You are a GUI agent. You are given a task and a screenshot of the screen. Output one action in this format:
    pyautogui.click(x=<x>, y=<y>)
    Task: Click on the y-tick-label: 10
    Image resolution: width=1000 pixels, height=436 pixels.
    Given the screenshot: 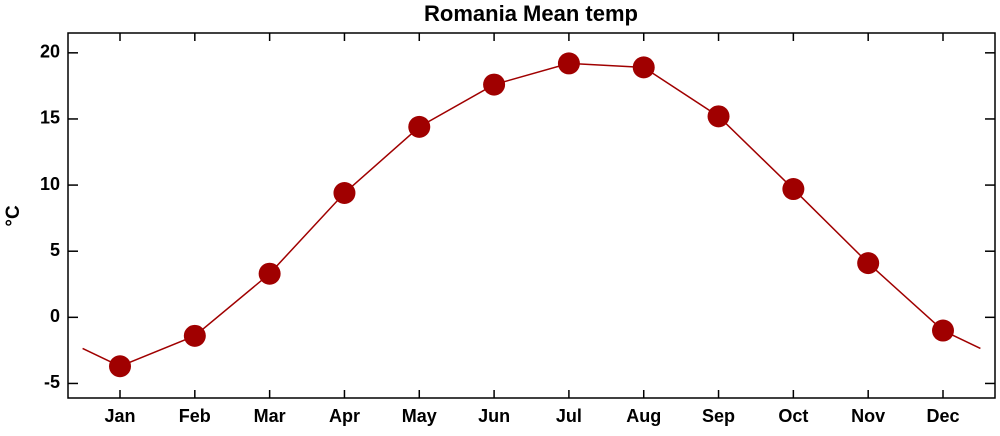 What is the action you would take?
    pyautogui.click(x=50, y=184)
    